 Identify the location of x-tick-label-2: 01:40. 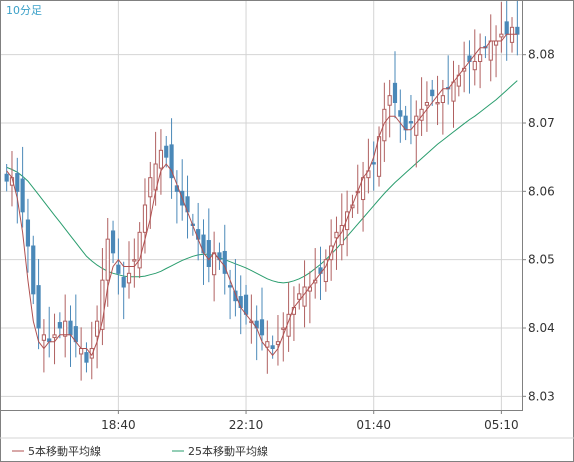
(373, 425).